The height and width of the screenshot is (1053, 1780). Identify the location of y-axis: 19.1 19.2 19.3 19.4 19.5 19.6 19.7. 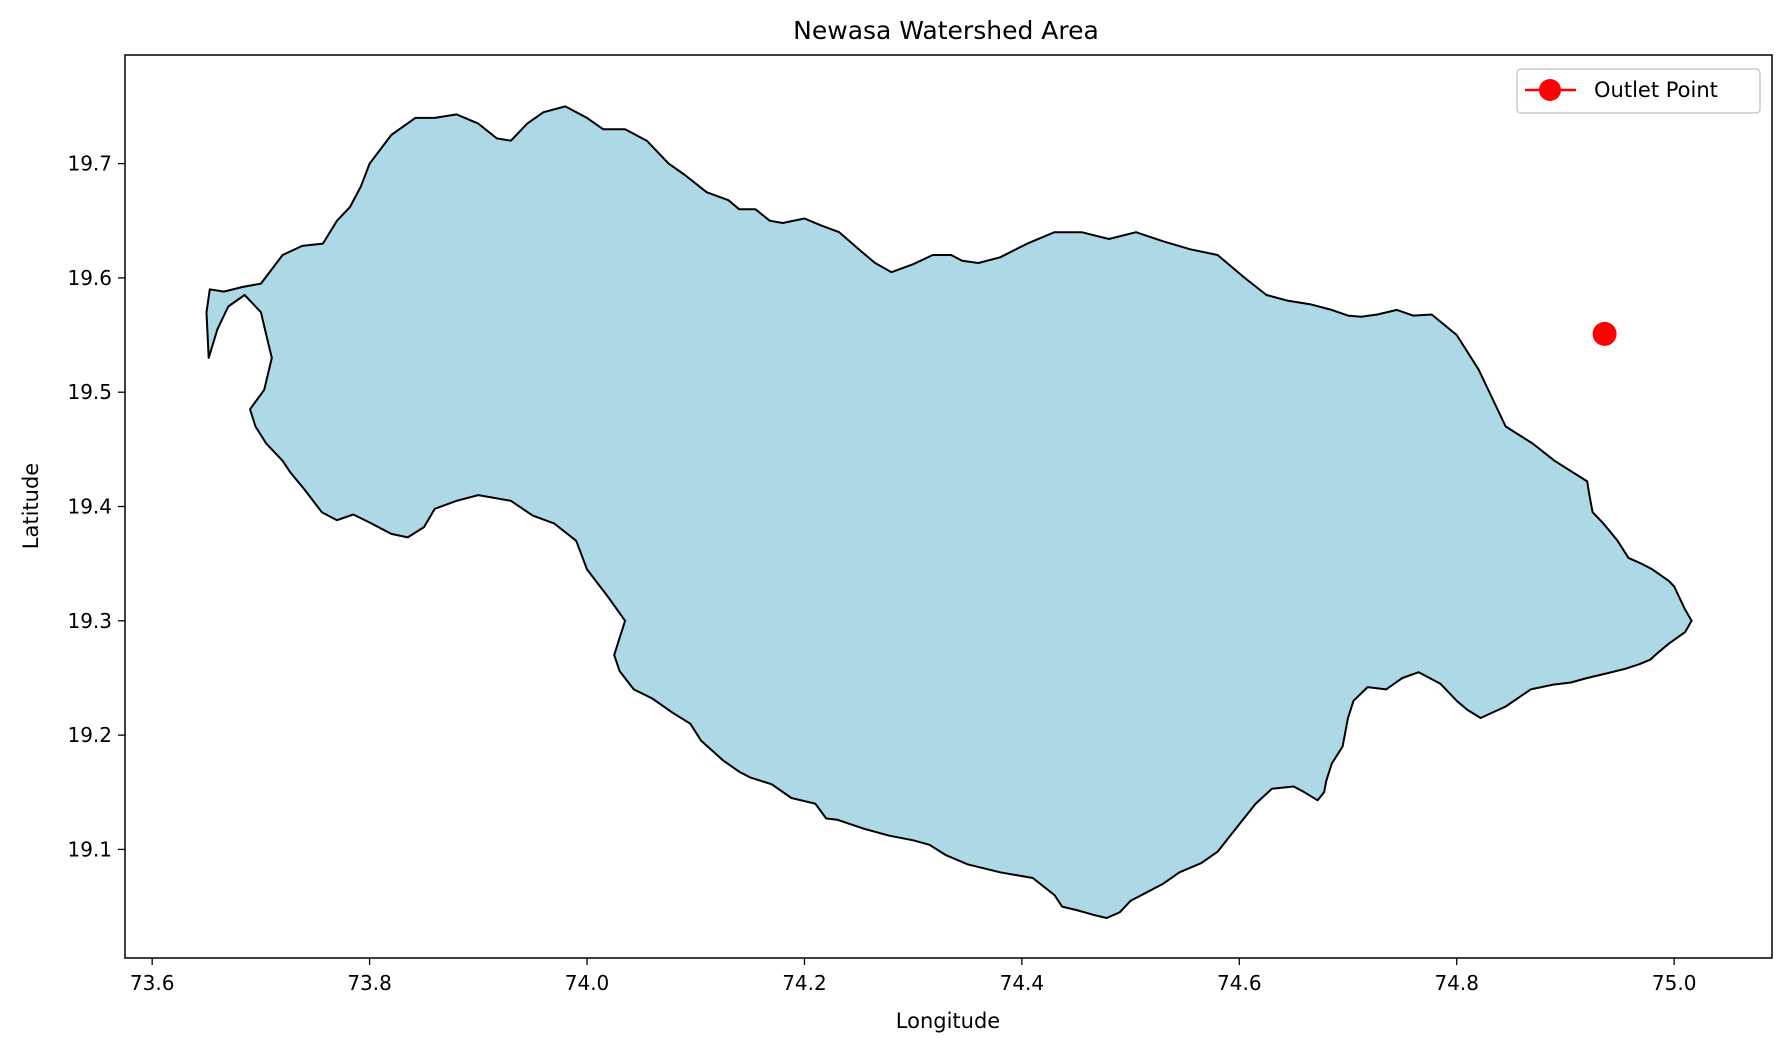
(96, 506).